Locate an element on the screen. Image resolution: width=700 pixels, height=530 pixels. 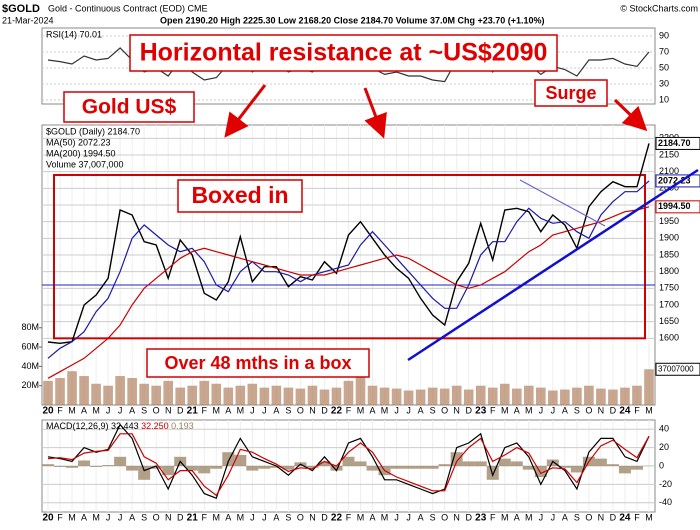
legend-entry: 0.193 is located at coordinates (182, 426).